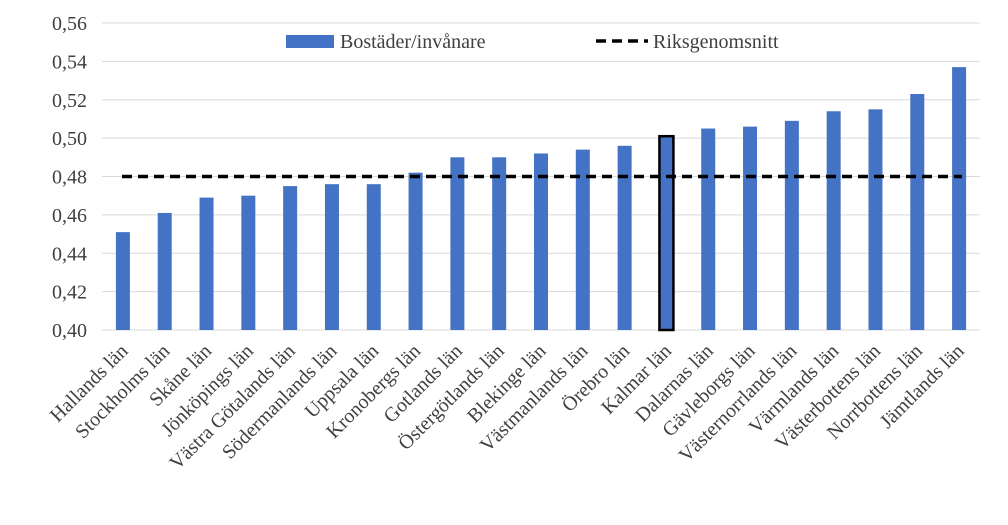 Image resolution: width=1008 pixels, height=525 pixels. What do you see at coordinates (69, 62) in the screenshot?
I see `y-tick-label: 0,54` at bounding box center [69, 62].